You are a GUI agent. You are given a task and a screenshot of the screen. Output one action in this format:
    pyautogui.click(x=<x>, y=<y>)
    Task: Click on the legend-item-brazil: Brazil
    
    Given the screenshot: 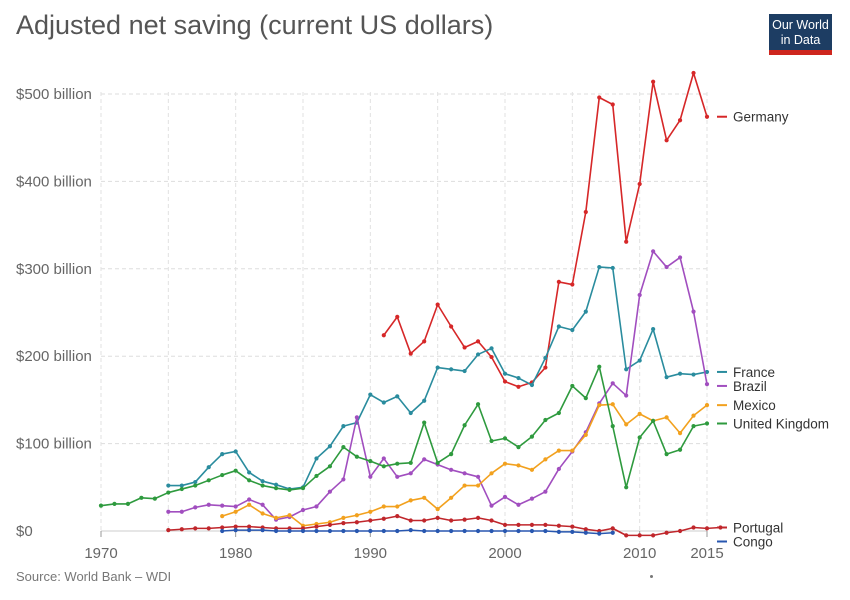 What is the action you would take?
    pyautogui.click(x=742, y=386)
    